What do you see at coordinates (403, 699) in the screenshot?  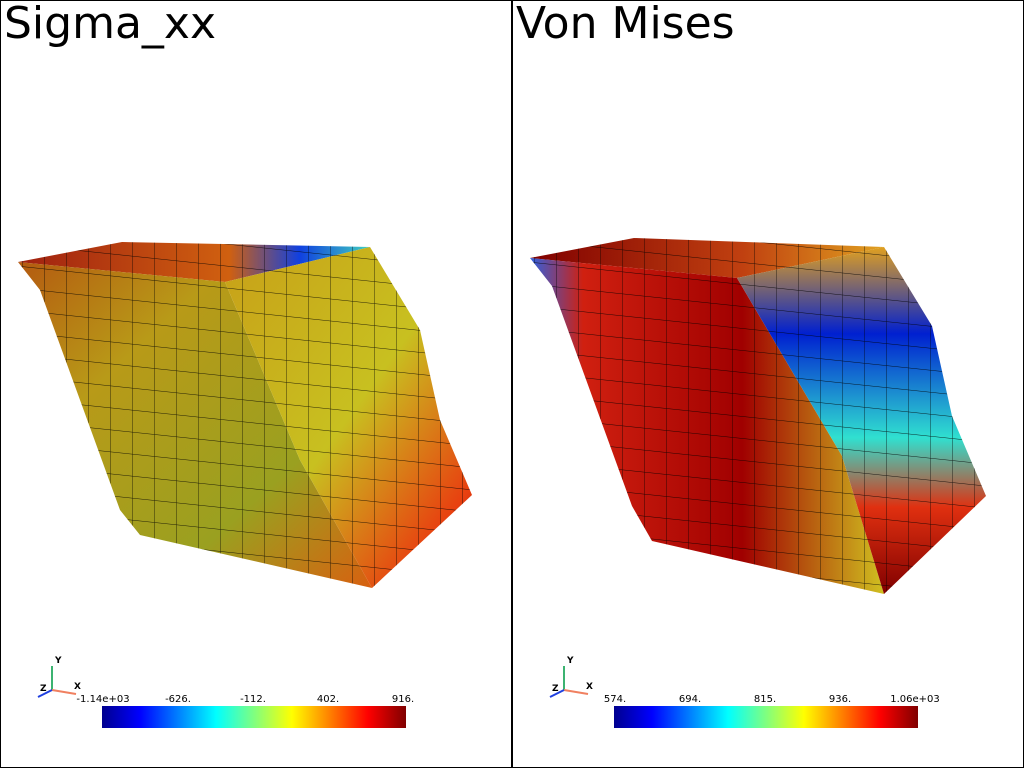 I see `colorbar-tick-label: 916.` at bounding box center [403, 699].